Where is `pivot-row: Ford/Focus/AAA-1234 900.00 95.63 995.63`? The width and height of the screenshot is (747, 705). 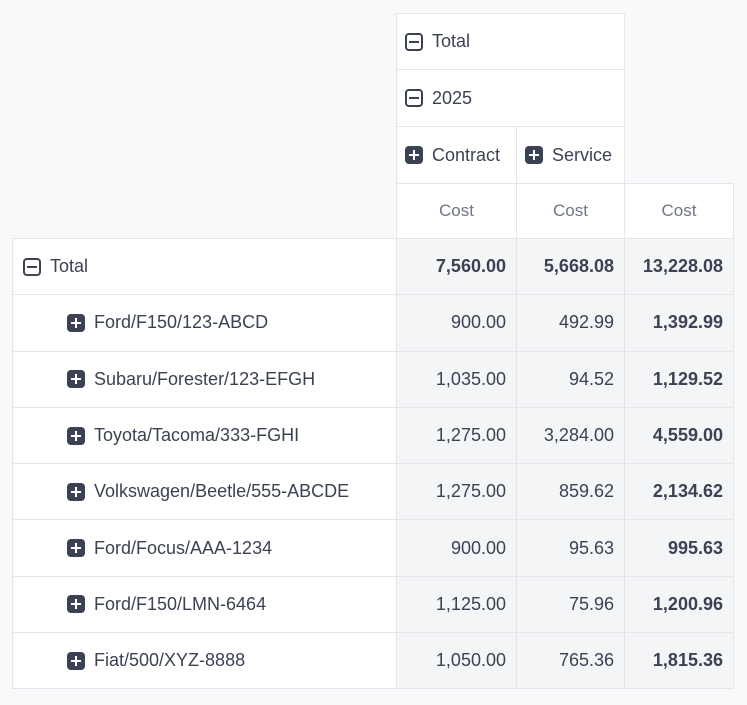
pivot-row: Ford/Focus/AAA-1234 900.00 95.63 995.63 is located at coordinates (373, 548).